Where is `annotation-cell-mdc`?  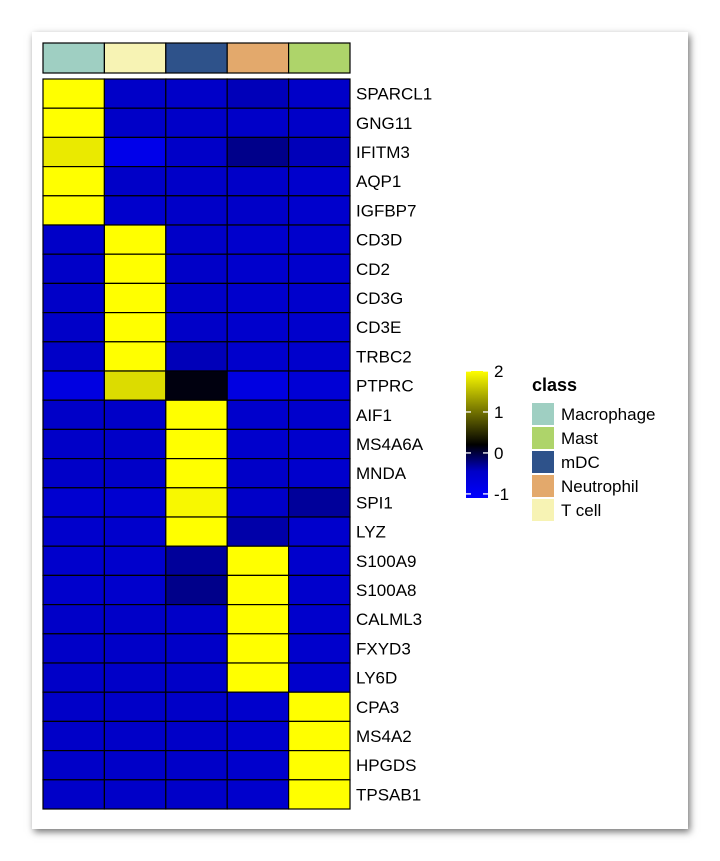
annotation-cell-mdc is located at coordinates (196, 58).